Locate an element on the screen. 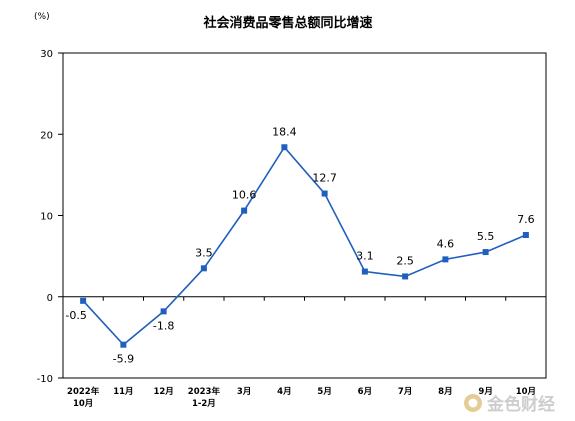 This screenshot has height=421, width=575. x-tick-label: 2023年 is located at coordinates (204, 391).